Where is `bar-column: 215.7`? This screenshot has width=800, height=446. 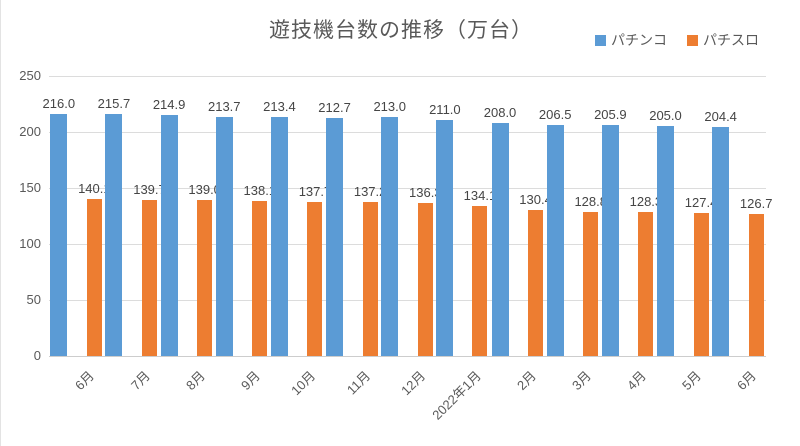
bar-column: 215.7 is located at coordinates (114, 216).